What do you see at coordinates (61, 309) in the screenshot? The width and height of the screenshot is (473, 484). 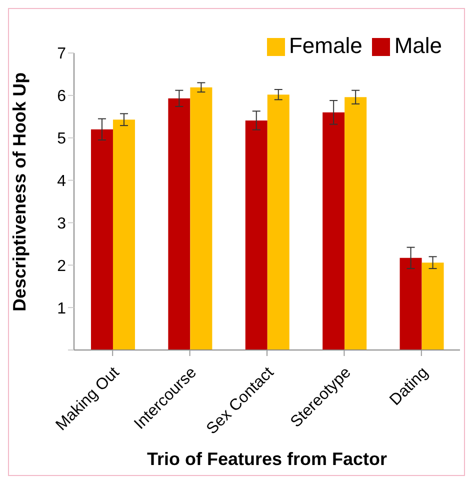 I see `y-tick-label: 1` at bounding box center [61, 309].